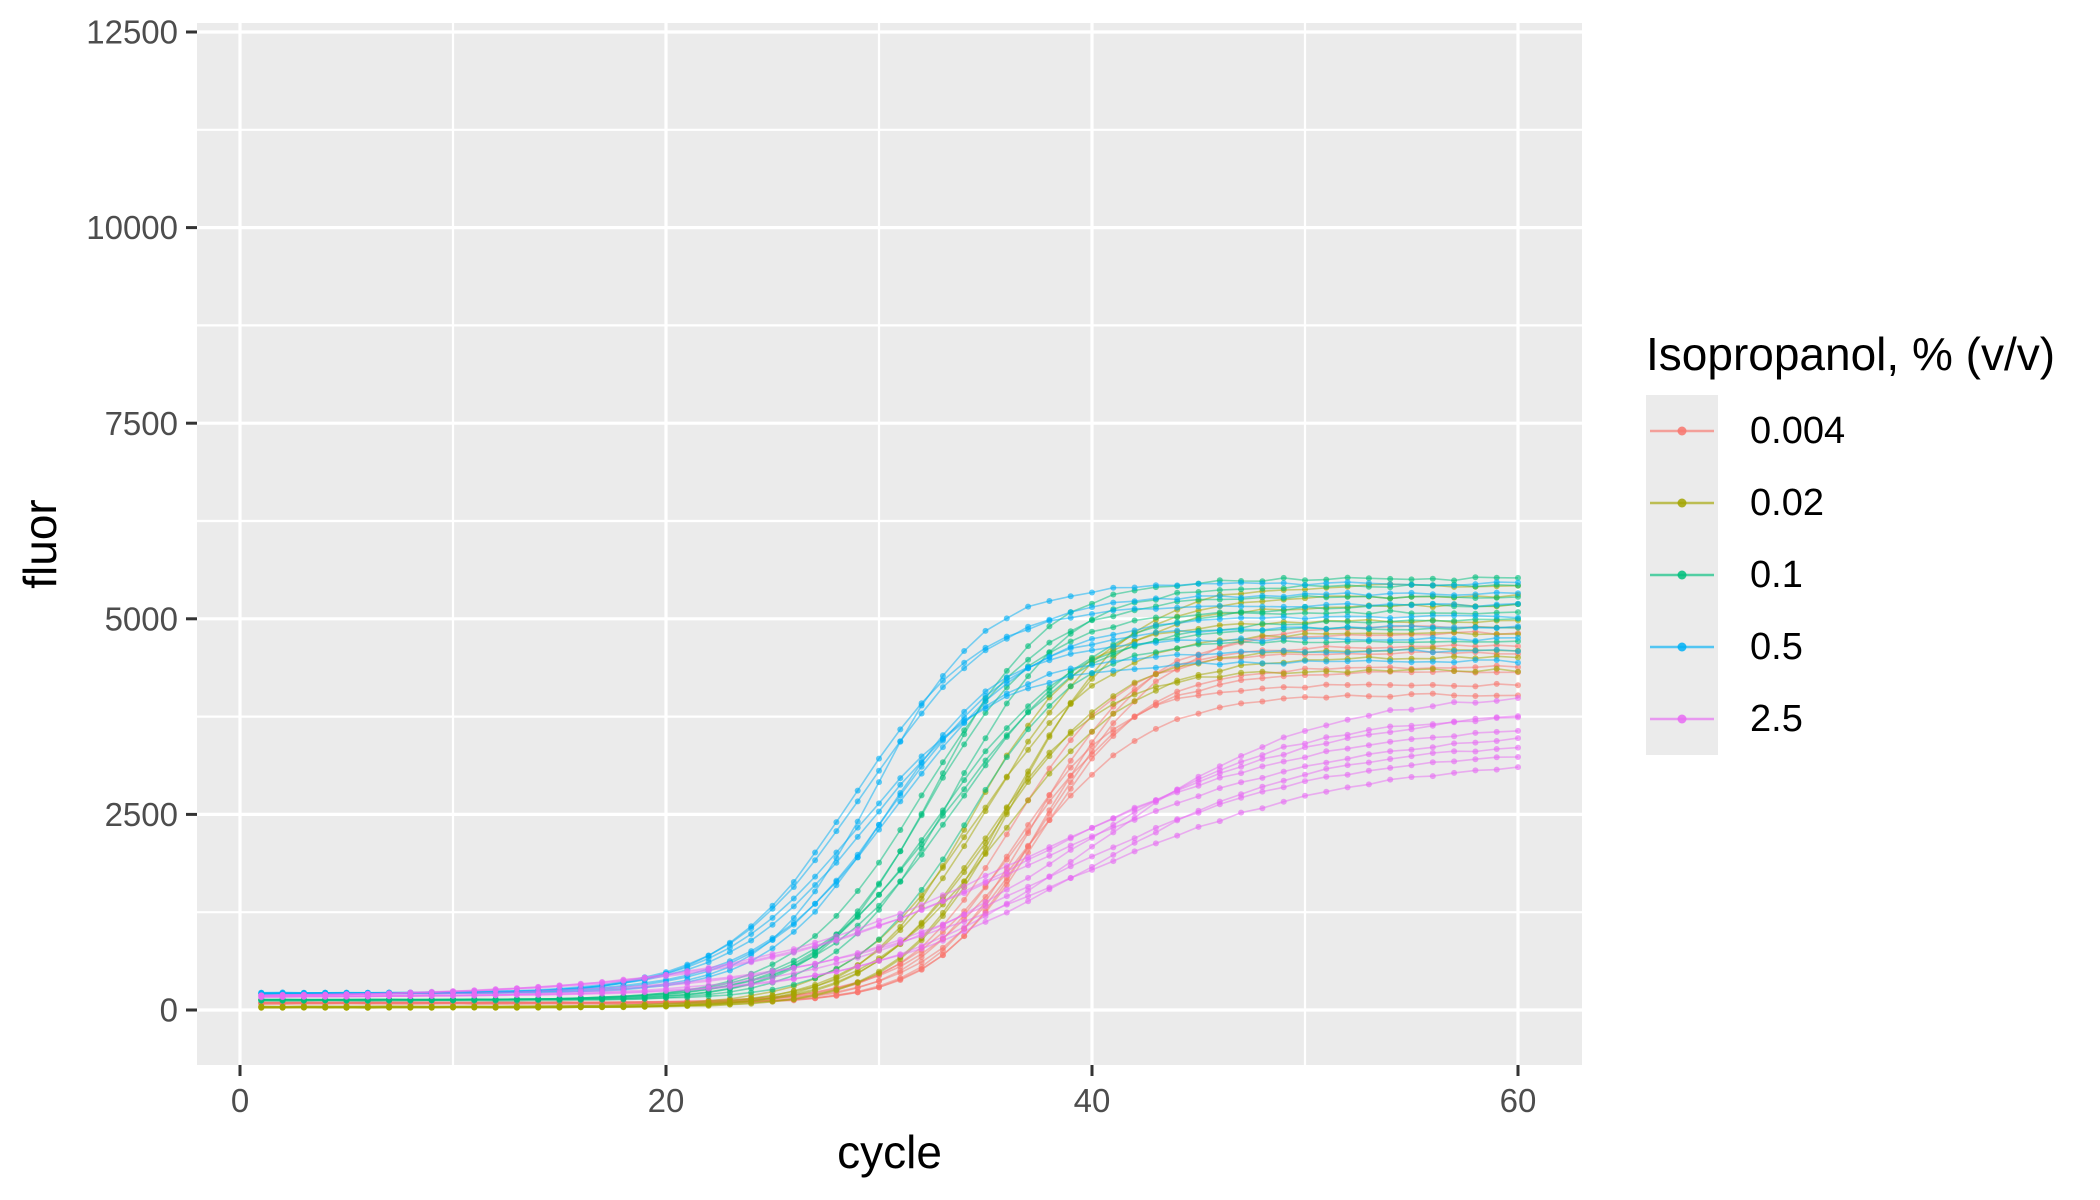 Image resolution: width=2100 pixels, height=1200 pixels. What do you see at coordinates (1776, 718) in the screenshot?
I see `legend-label: 2.5` at bounding box center [1776, 718].